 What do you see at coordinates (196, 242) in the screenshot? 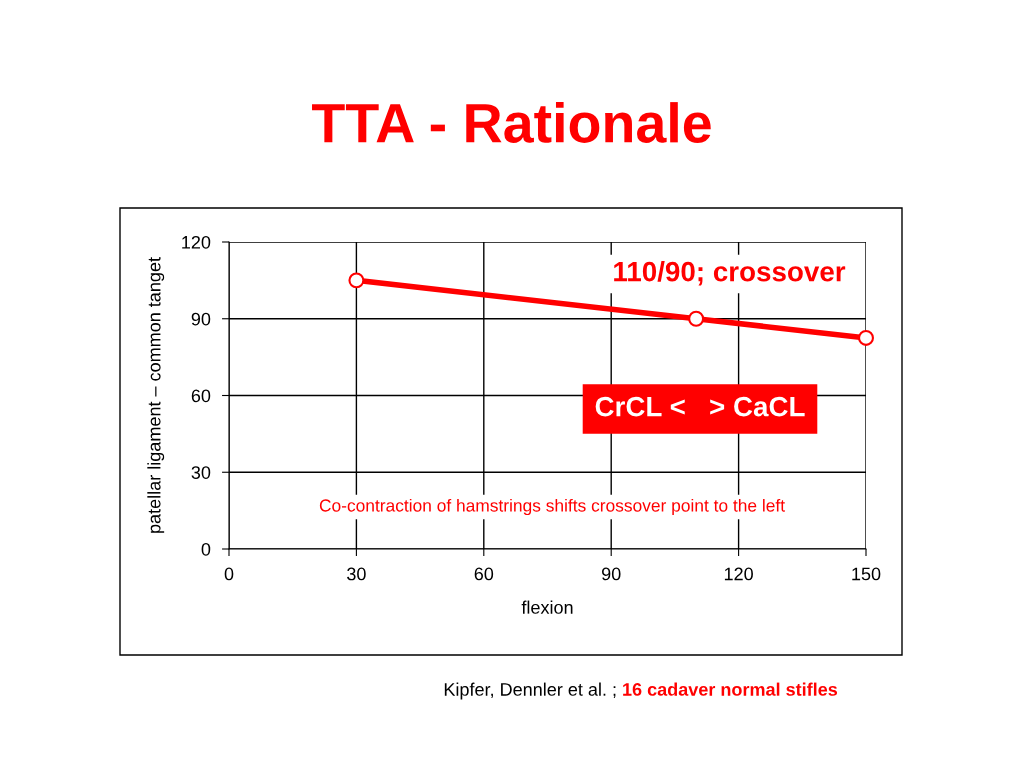
I see `y-tick-label: 120` at bounding box center [196, 242].